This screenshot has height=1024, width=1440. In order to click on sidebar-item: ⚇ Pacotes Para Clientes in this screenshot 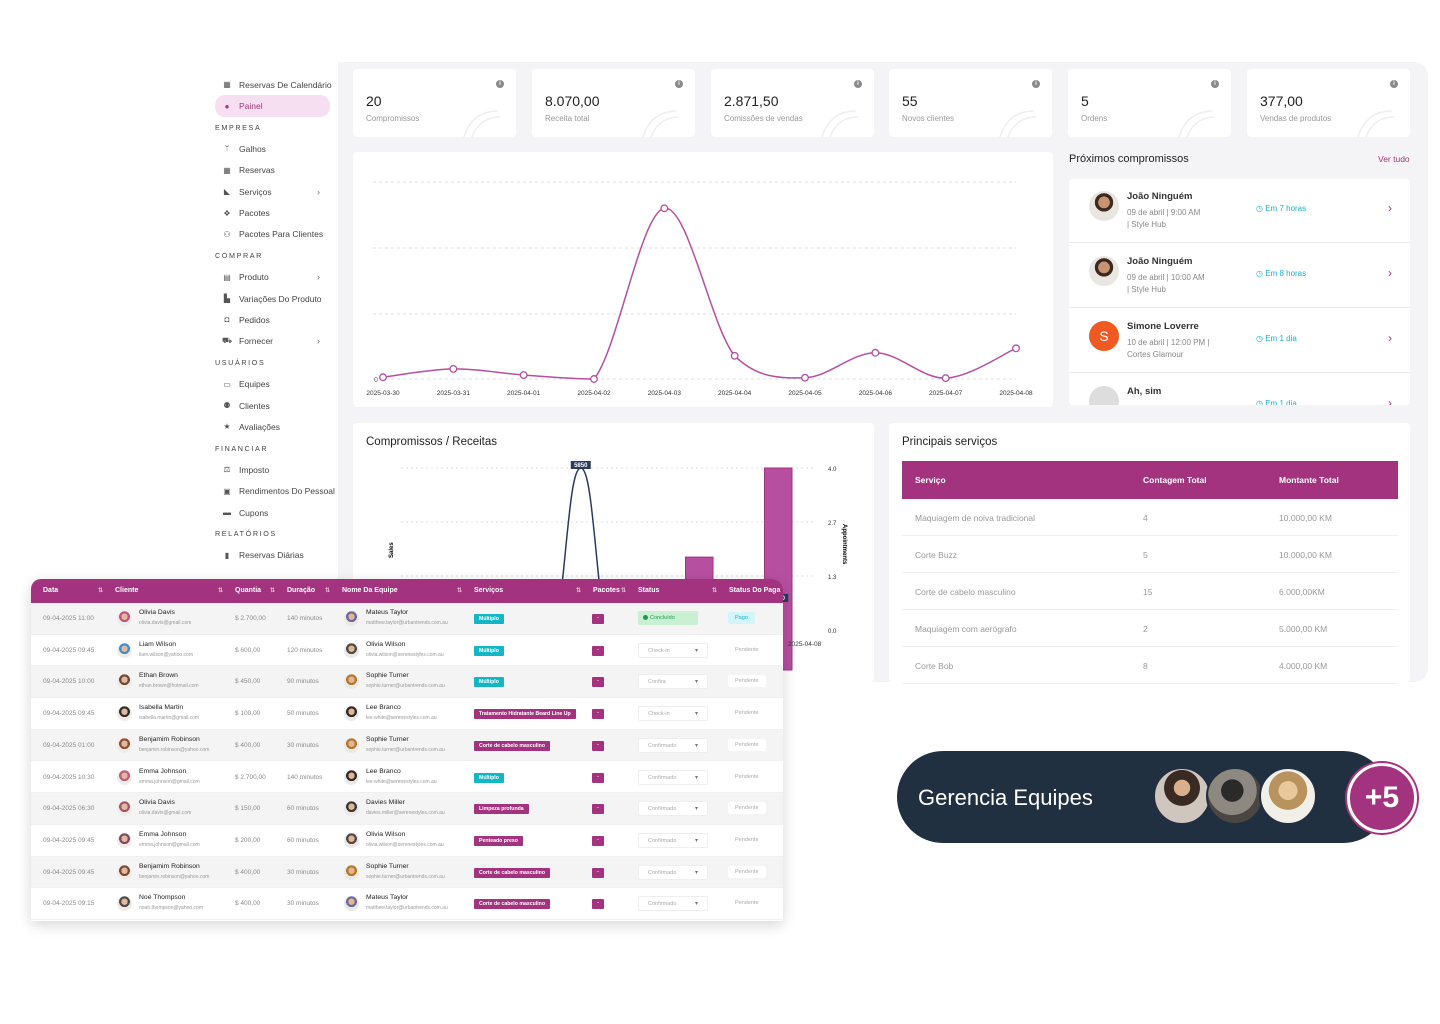, I will do `click(273, 234)`.